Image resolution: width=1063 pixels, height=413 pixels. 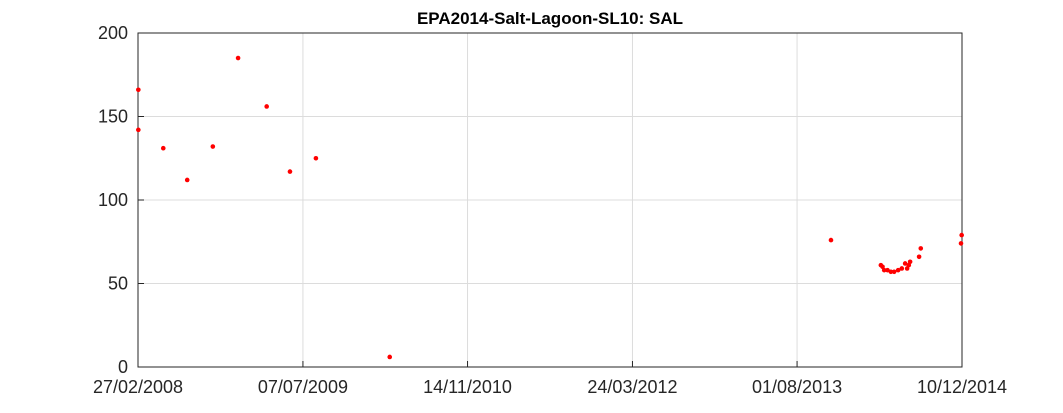 What do you see at coordinates (303, 387) in the screenshot?
I see `x-tick-label: 07/07/2009` at bounding box center [303, 387].